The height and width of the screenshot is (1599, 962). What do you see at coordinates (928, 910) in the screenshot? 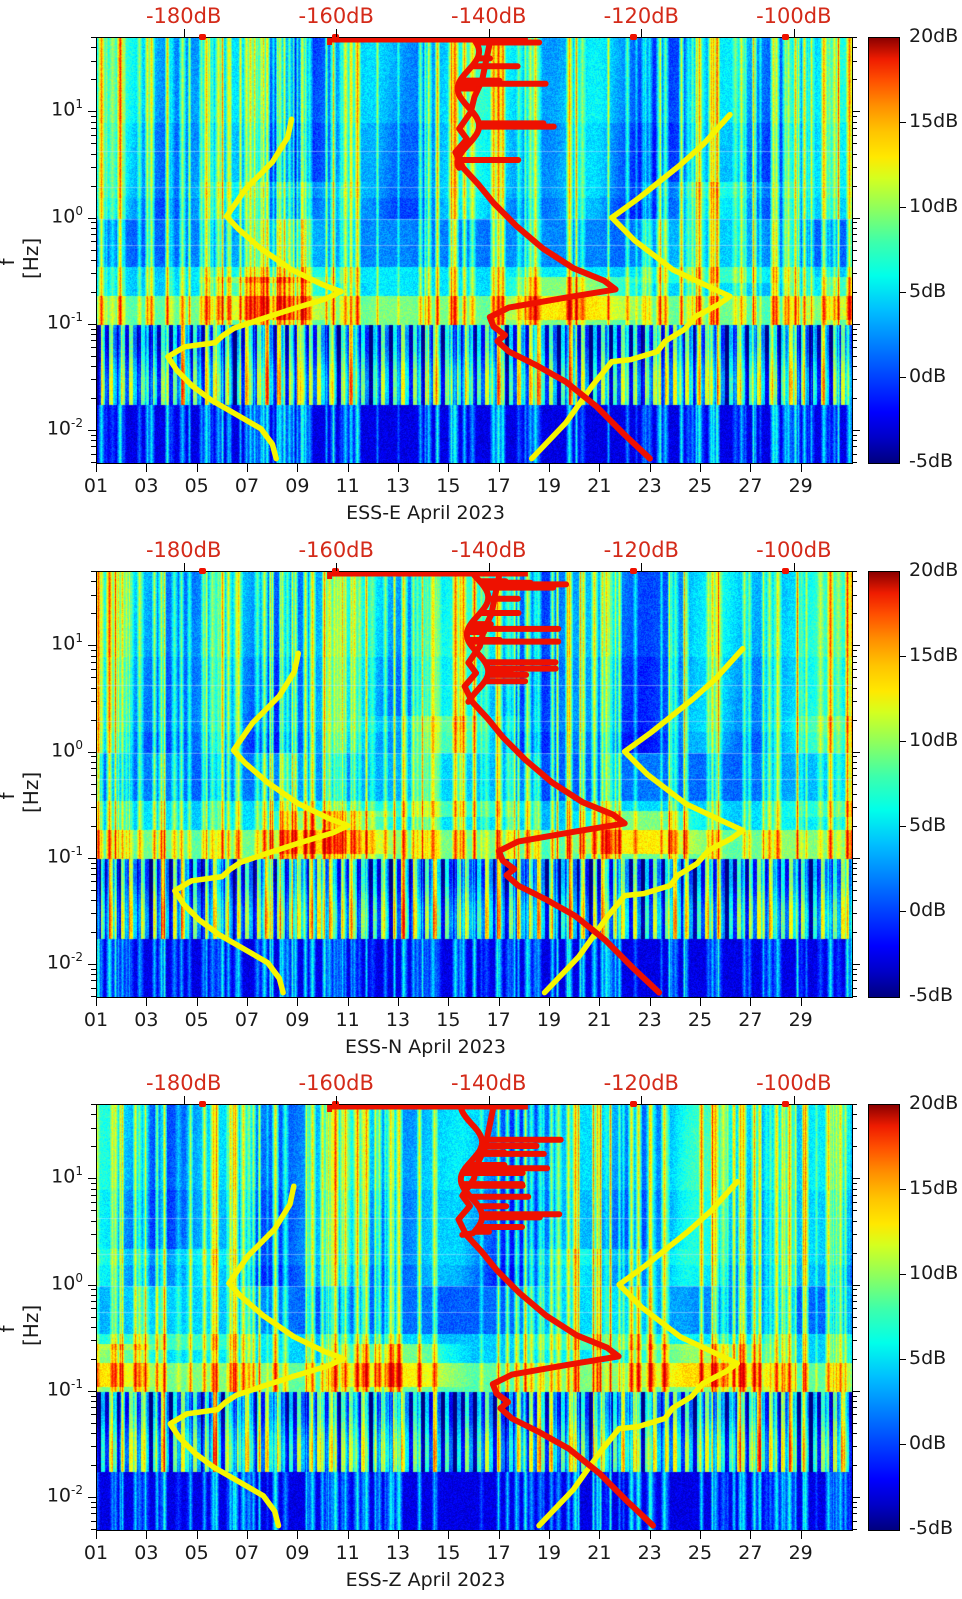
I see `colorbar-label-0dB: 0dB` at bounding box center [928, 910].